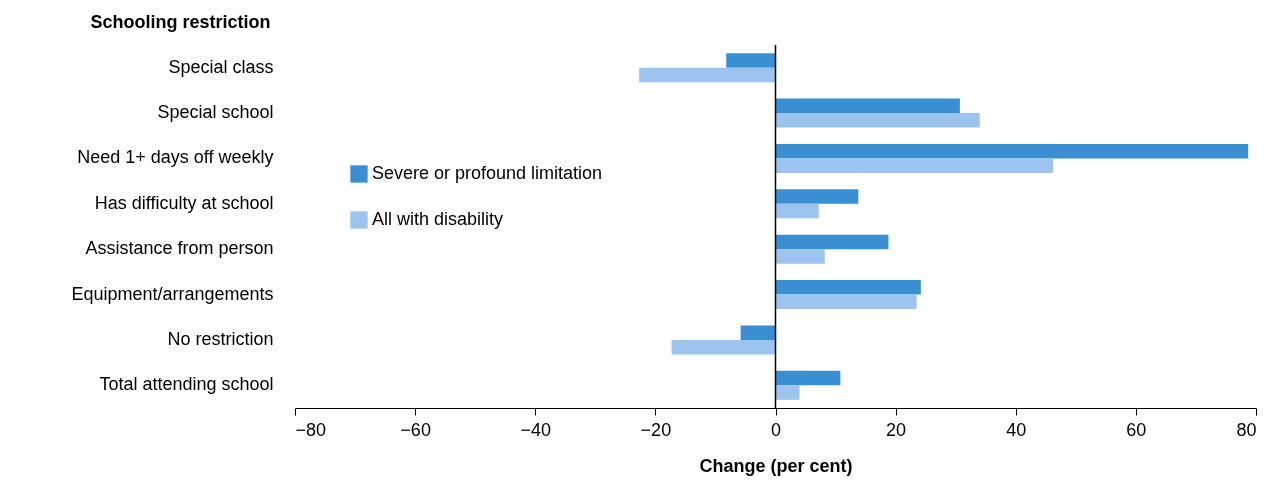 The image size is (1270, 488). Describe the element at coordinates (184, 202) in the screenshot. I see `y-tick-label: Has difficulty at school` at that location.